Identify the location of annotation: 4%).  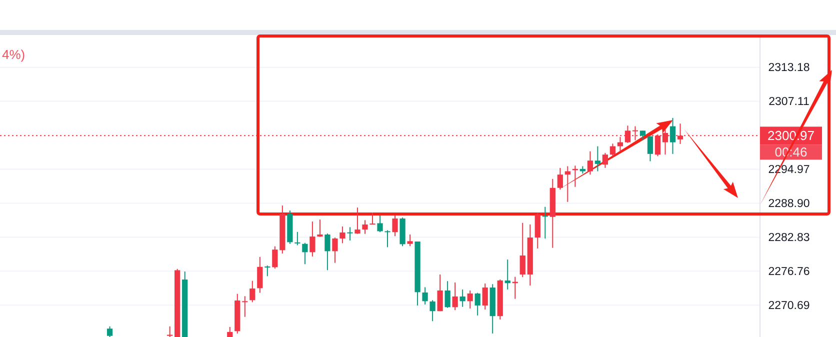
(14, 54).